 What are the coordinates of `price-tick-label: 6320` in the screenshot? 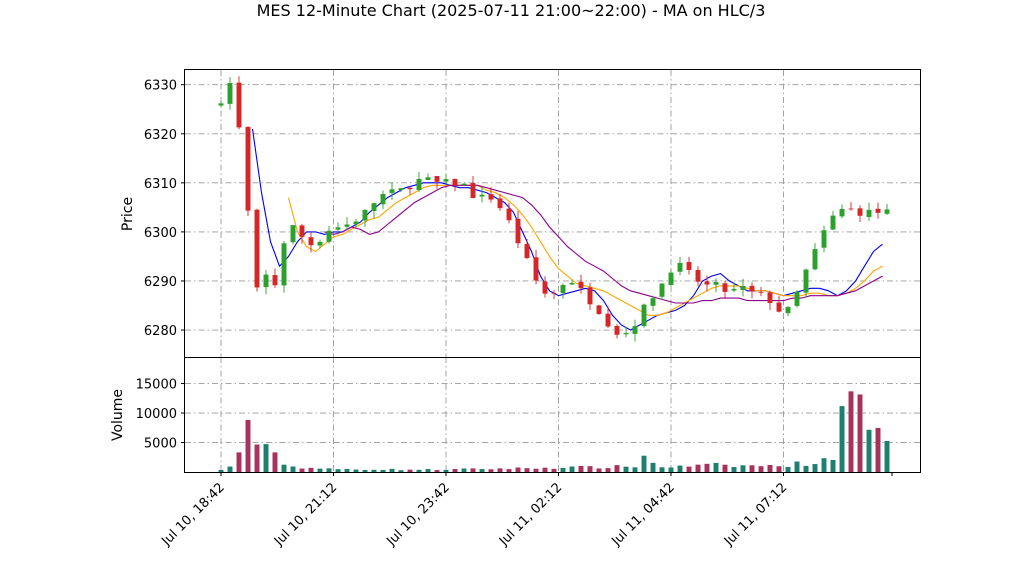 It's located at (160, 135).